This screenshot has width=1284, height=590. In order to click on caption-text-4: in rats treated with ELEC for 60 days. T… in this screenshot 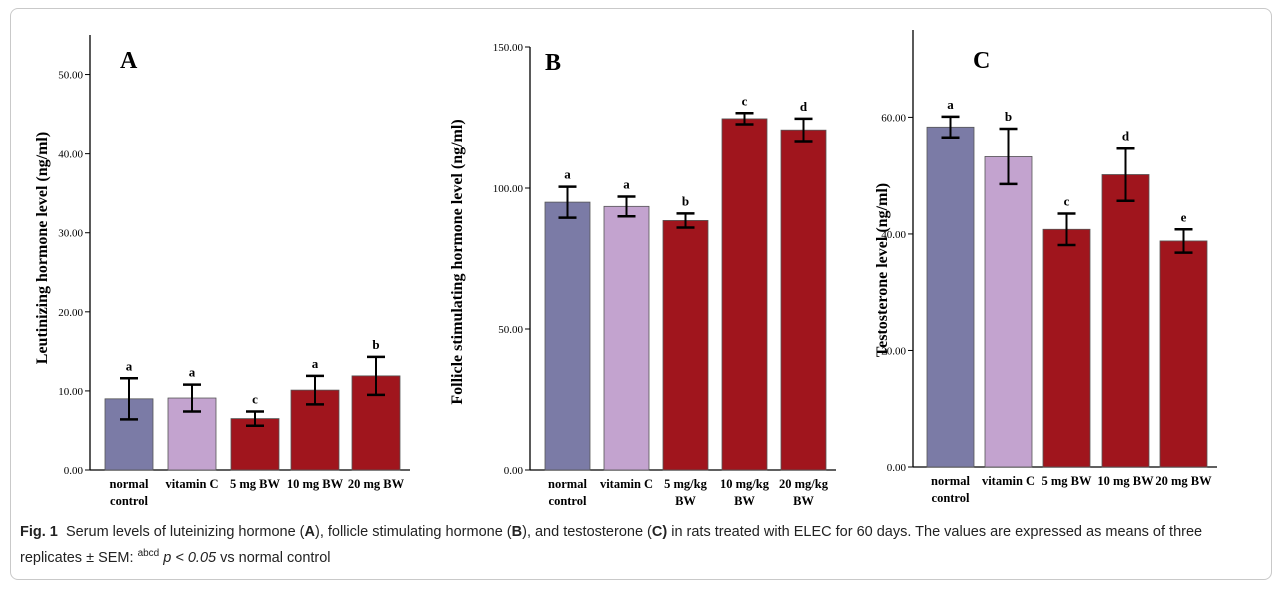, I will do `click(611, 545)`.